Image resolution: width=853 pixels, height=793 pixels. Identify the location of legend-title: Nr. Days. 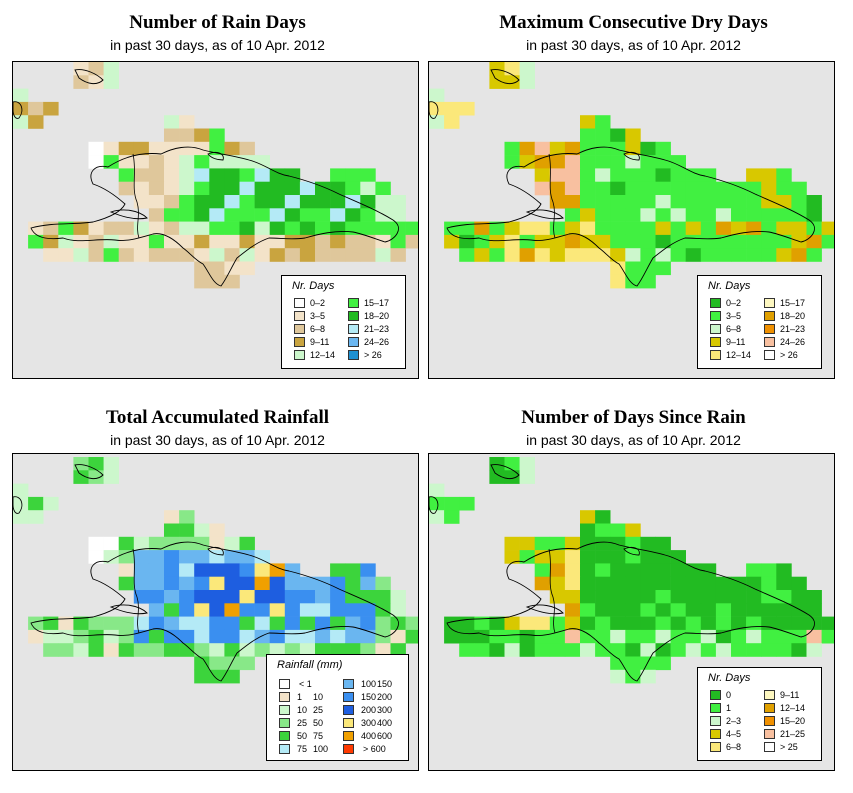
(729, 678).